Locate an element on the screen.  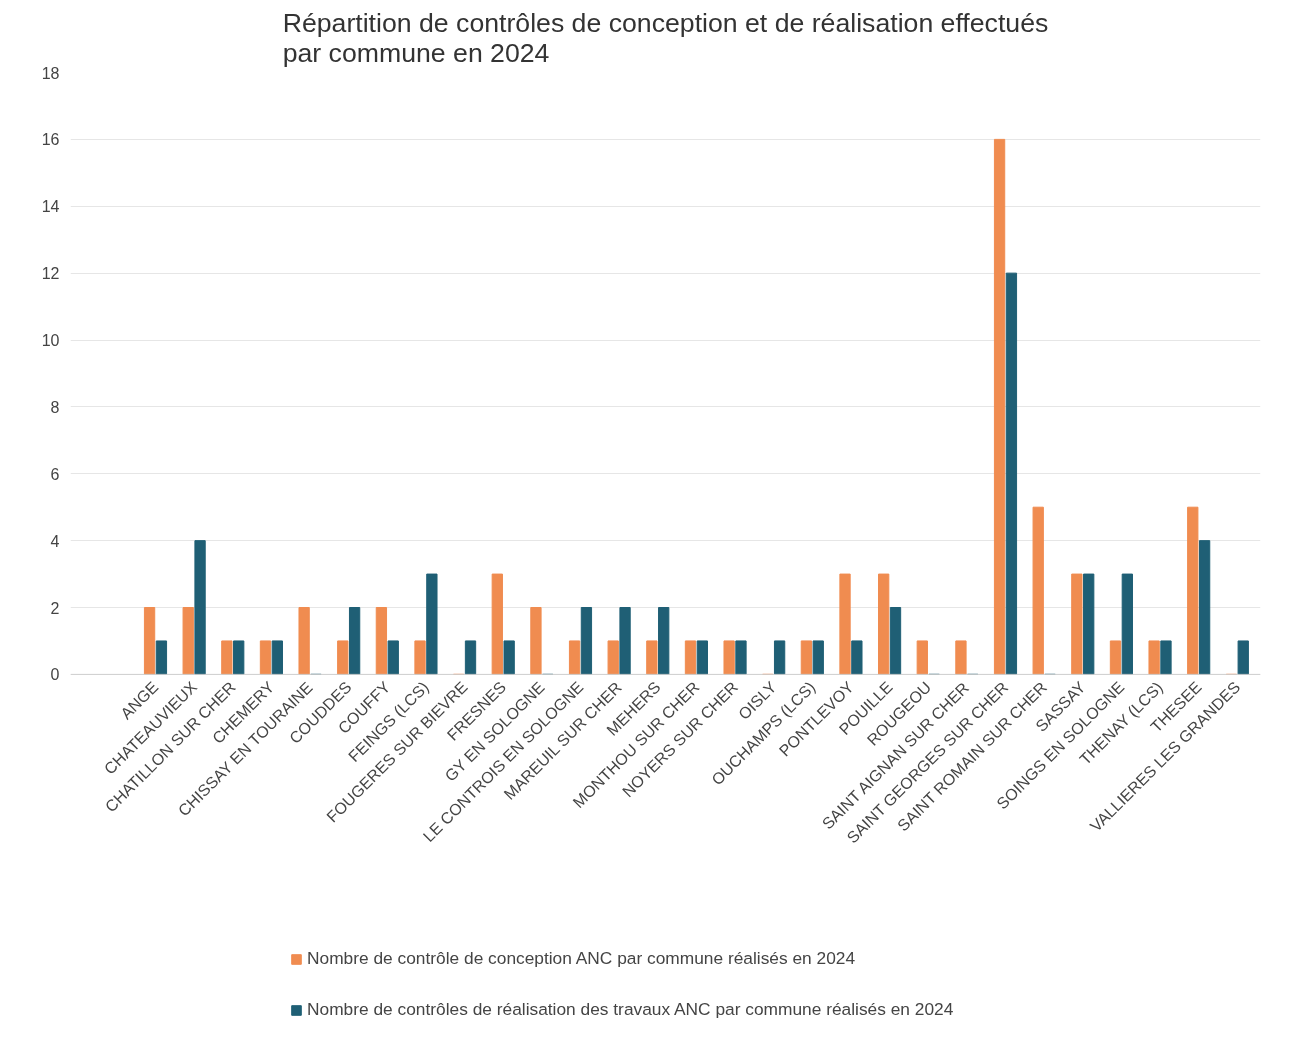
y-tick-label: 2 is located at coordinates (55, 608).